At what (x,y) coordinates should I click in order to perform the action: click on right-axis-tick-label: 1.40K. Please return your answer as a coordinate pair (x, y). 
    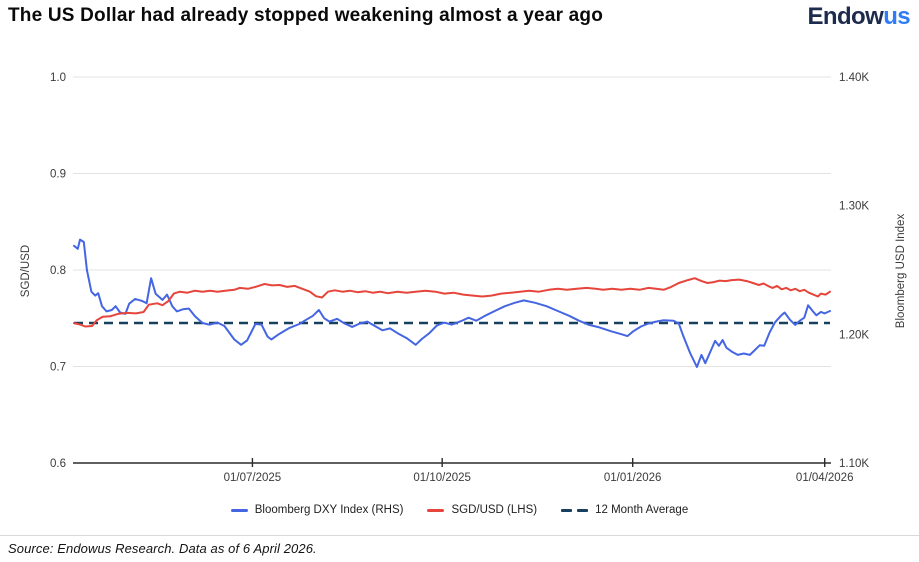
    Looking at the image, I should click on (854, 78).